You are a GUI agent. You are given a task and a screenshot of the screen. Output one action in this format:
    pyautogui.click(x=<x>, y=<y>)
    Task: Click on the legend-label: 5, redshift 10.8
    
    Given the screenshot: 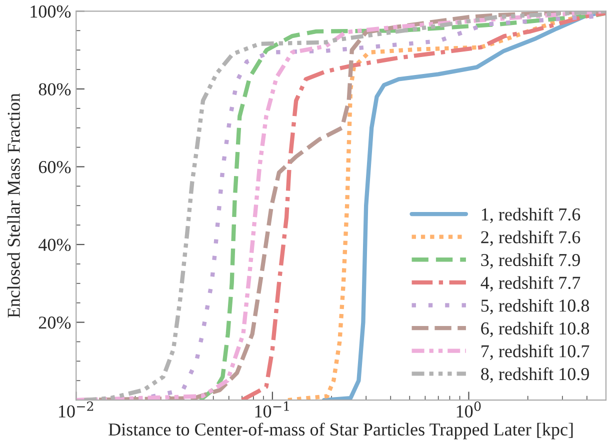 What is the action you would take?
    pyautogui.click(x=535, y=306)
    